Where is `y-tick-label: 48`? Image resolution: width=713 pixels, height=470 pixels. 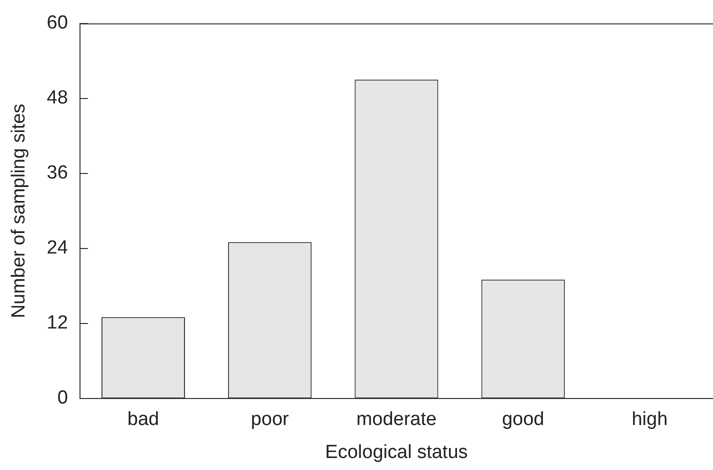
y-tick-label: 48 is located at coordinates (57, 98).